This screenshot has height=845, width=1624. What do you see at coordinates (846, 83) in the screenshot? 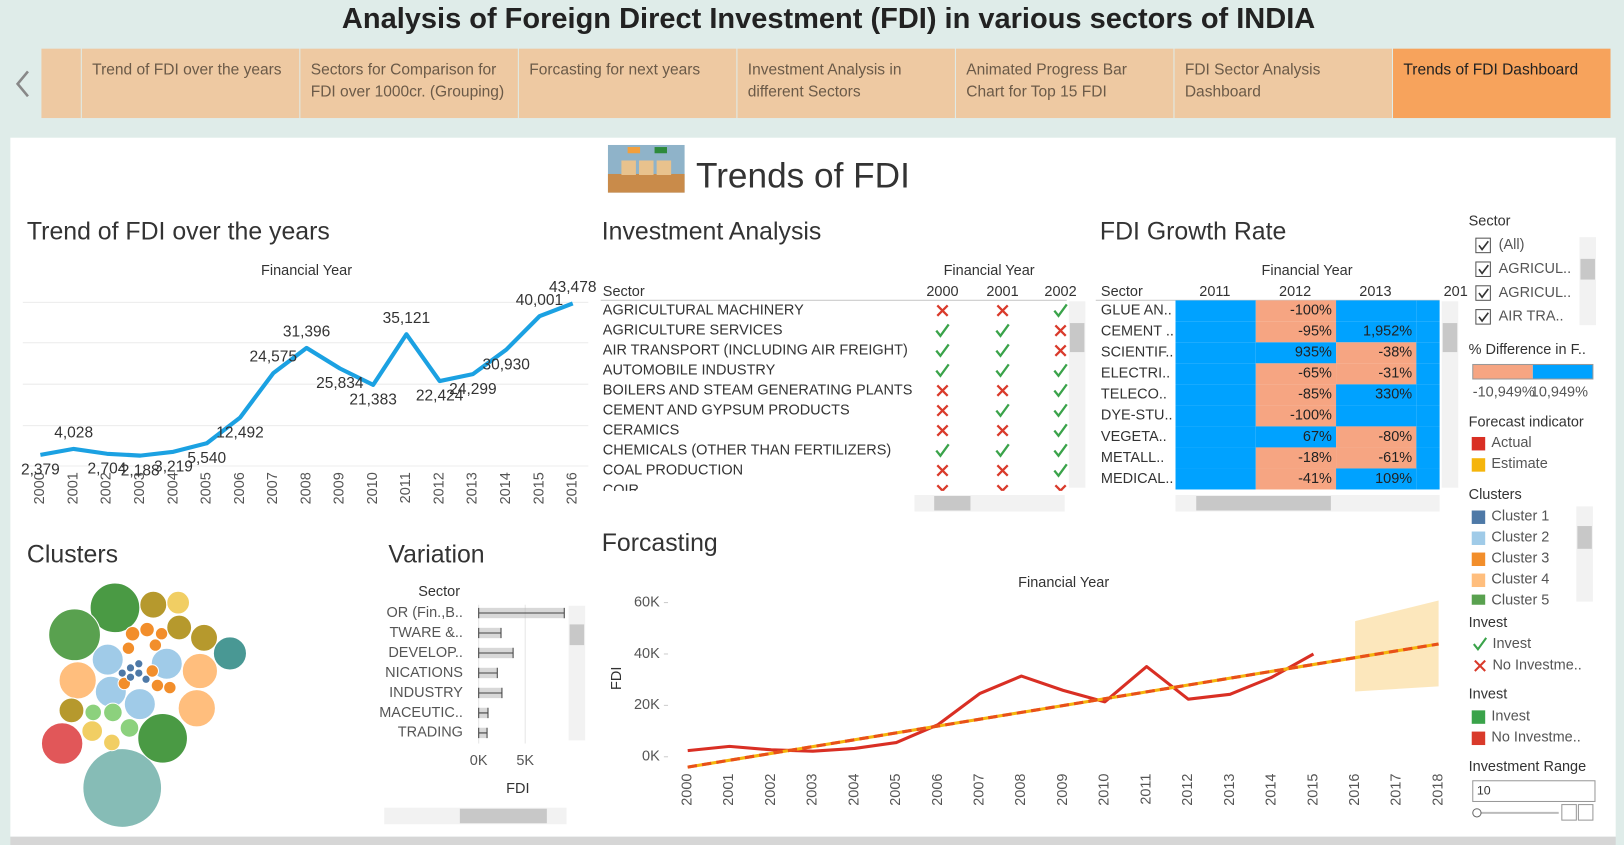
I see `tab: Investment Analysis in different Sectors` at bounding box center [846, 83].